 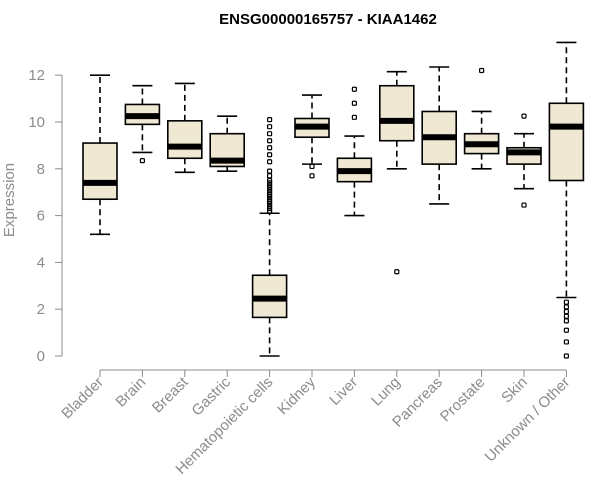 I want to click on box-hematopoietic-cells, so click(x=269, y=237).